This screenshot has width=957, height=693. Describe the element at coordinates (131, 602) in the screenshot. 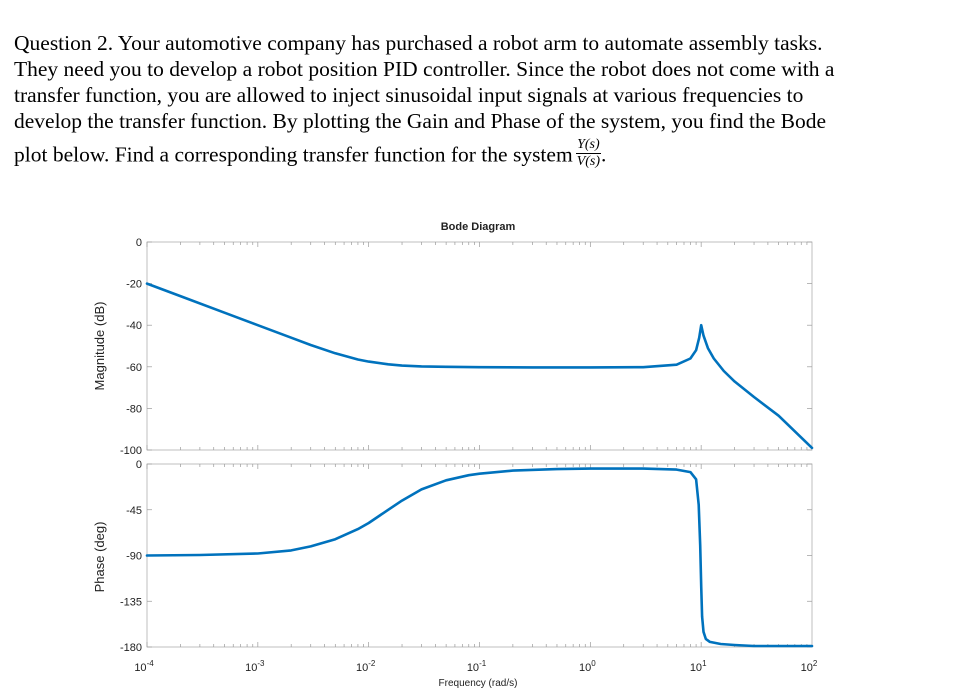

I see `phase-y-tick-label: -135` at that location.